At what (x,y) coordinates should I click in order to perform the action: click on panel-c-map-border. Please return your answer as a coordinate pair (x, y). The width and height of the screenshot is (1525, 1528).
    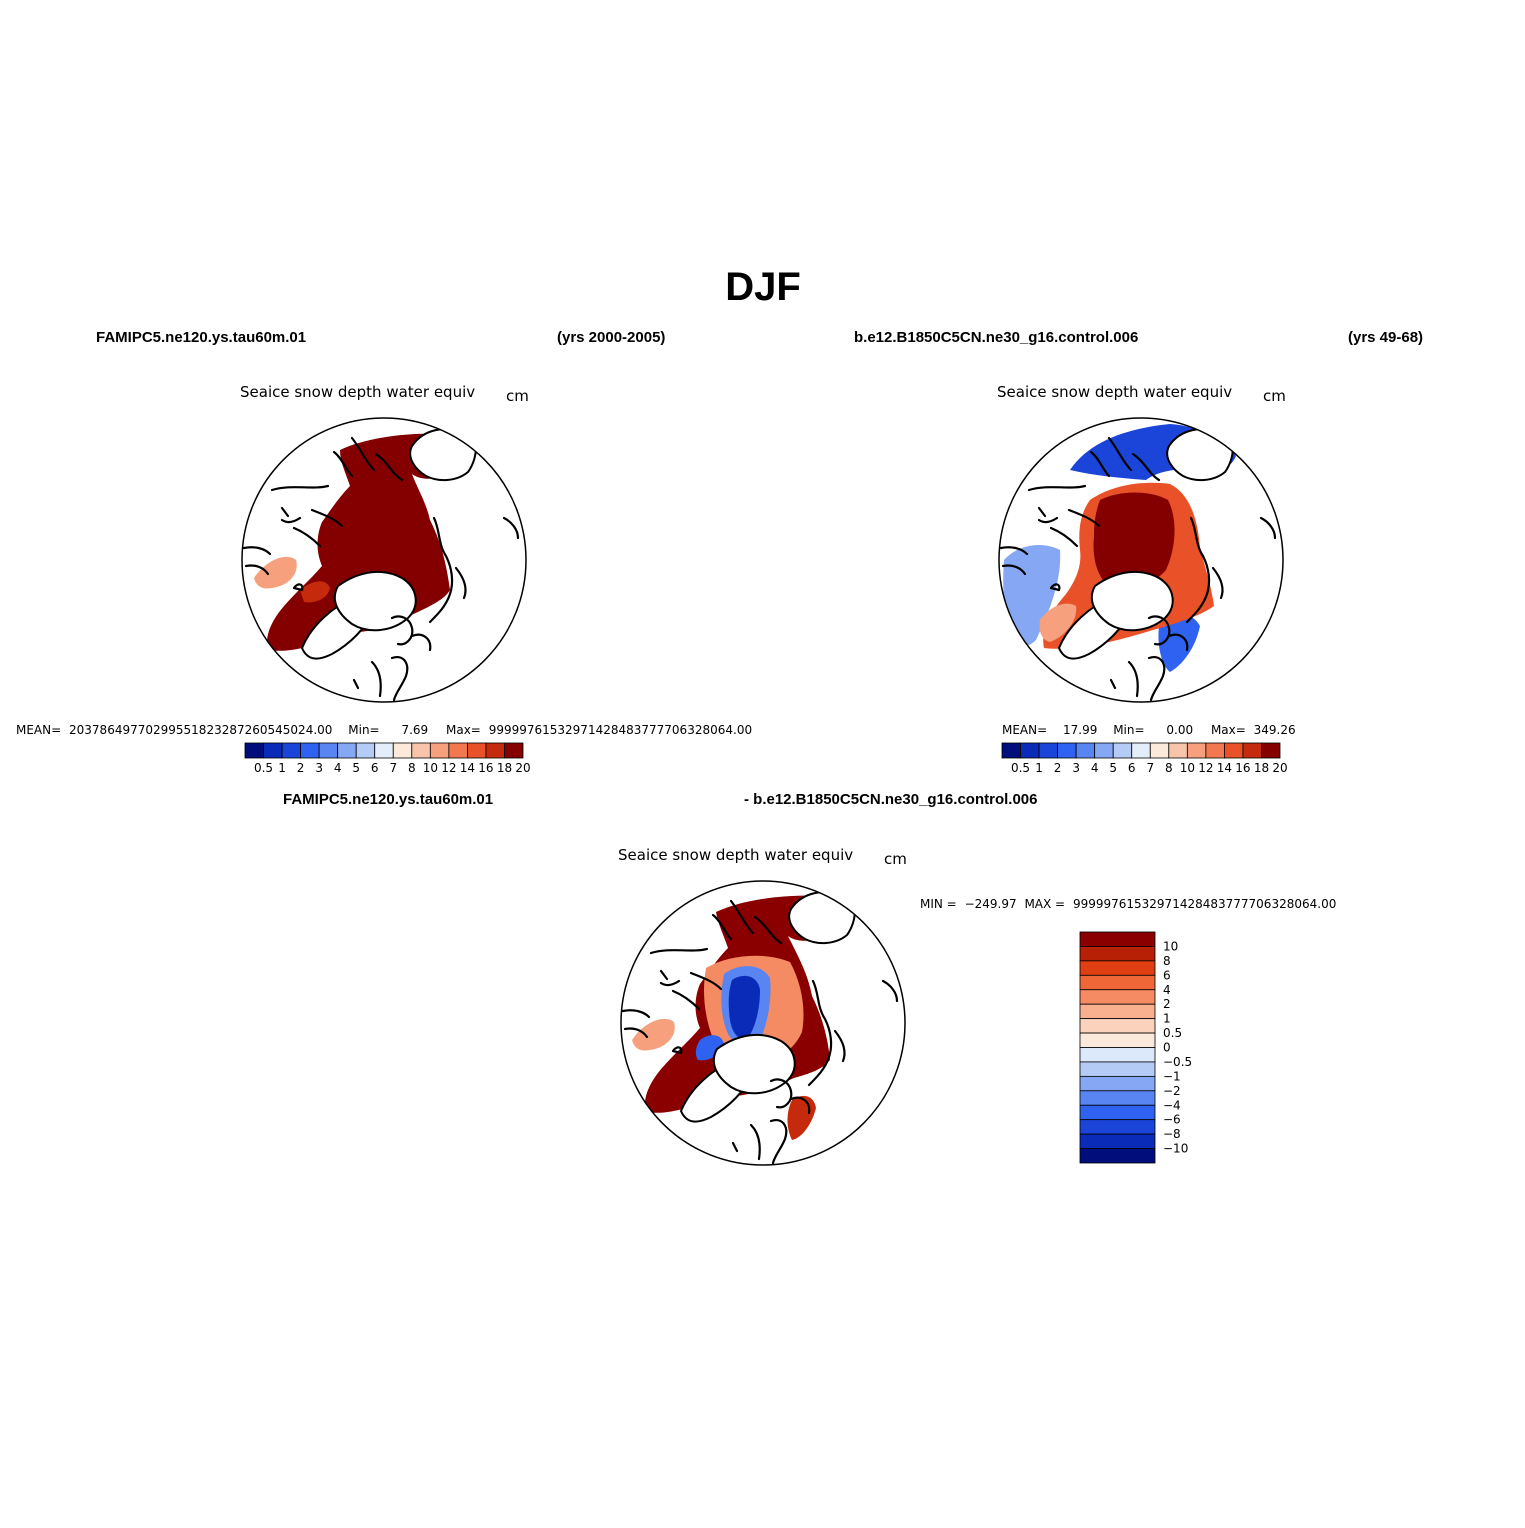
    Looking at the image, I should click on (763, 1023).